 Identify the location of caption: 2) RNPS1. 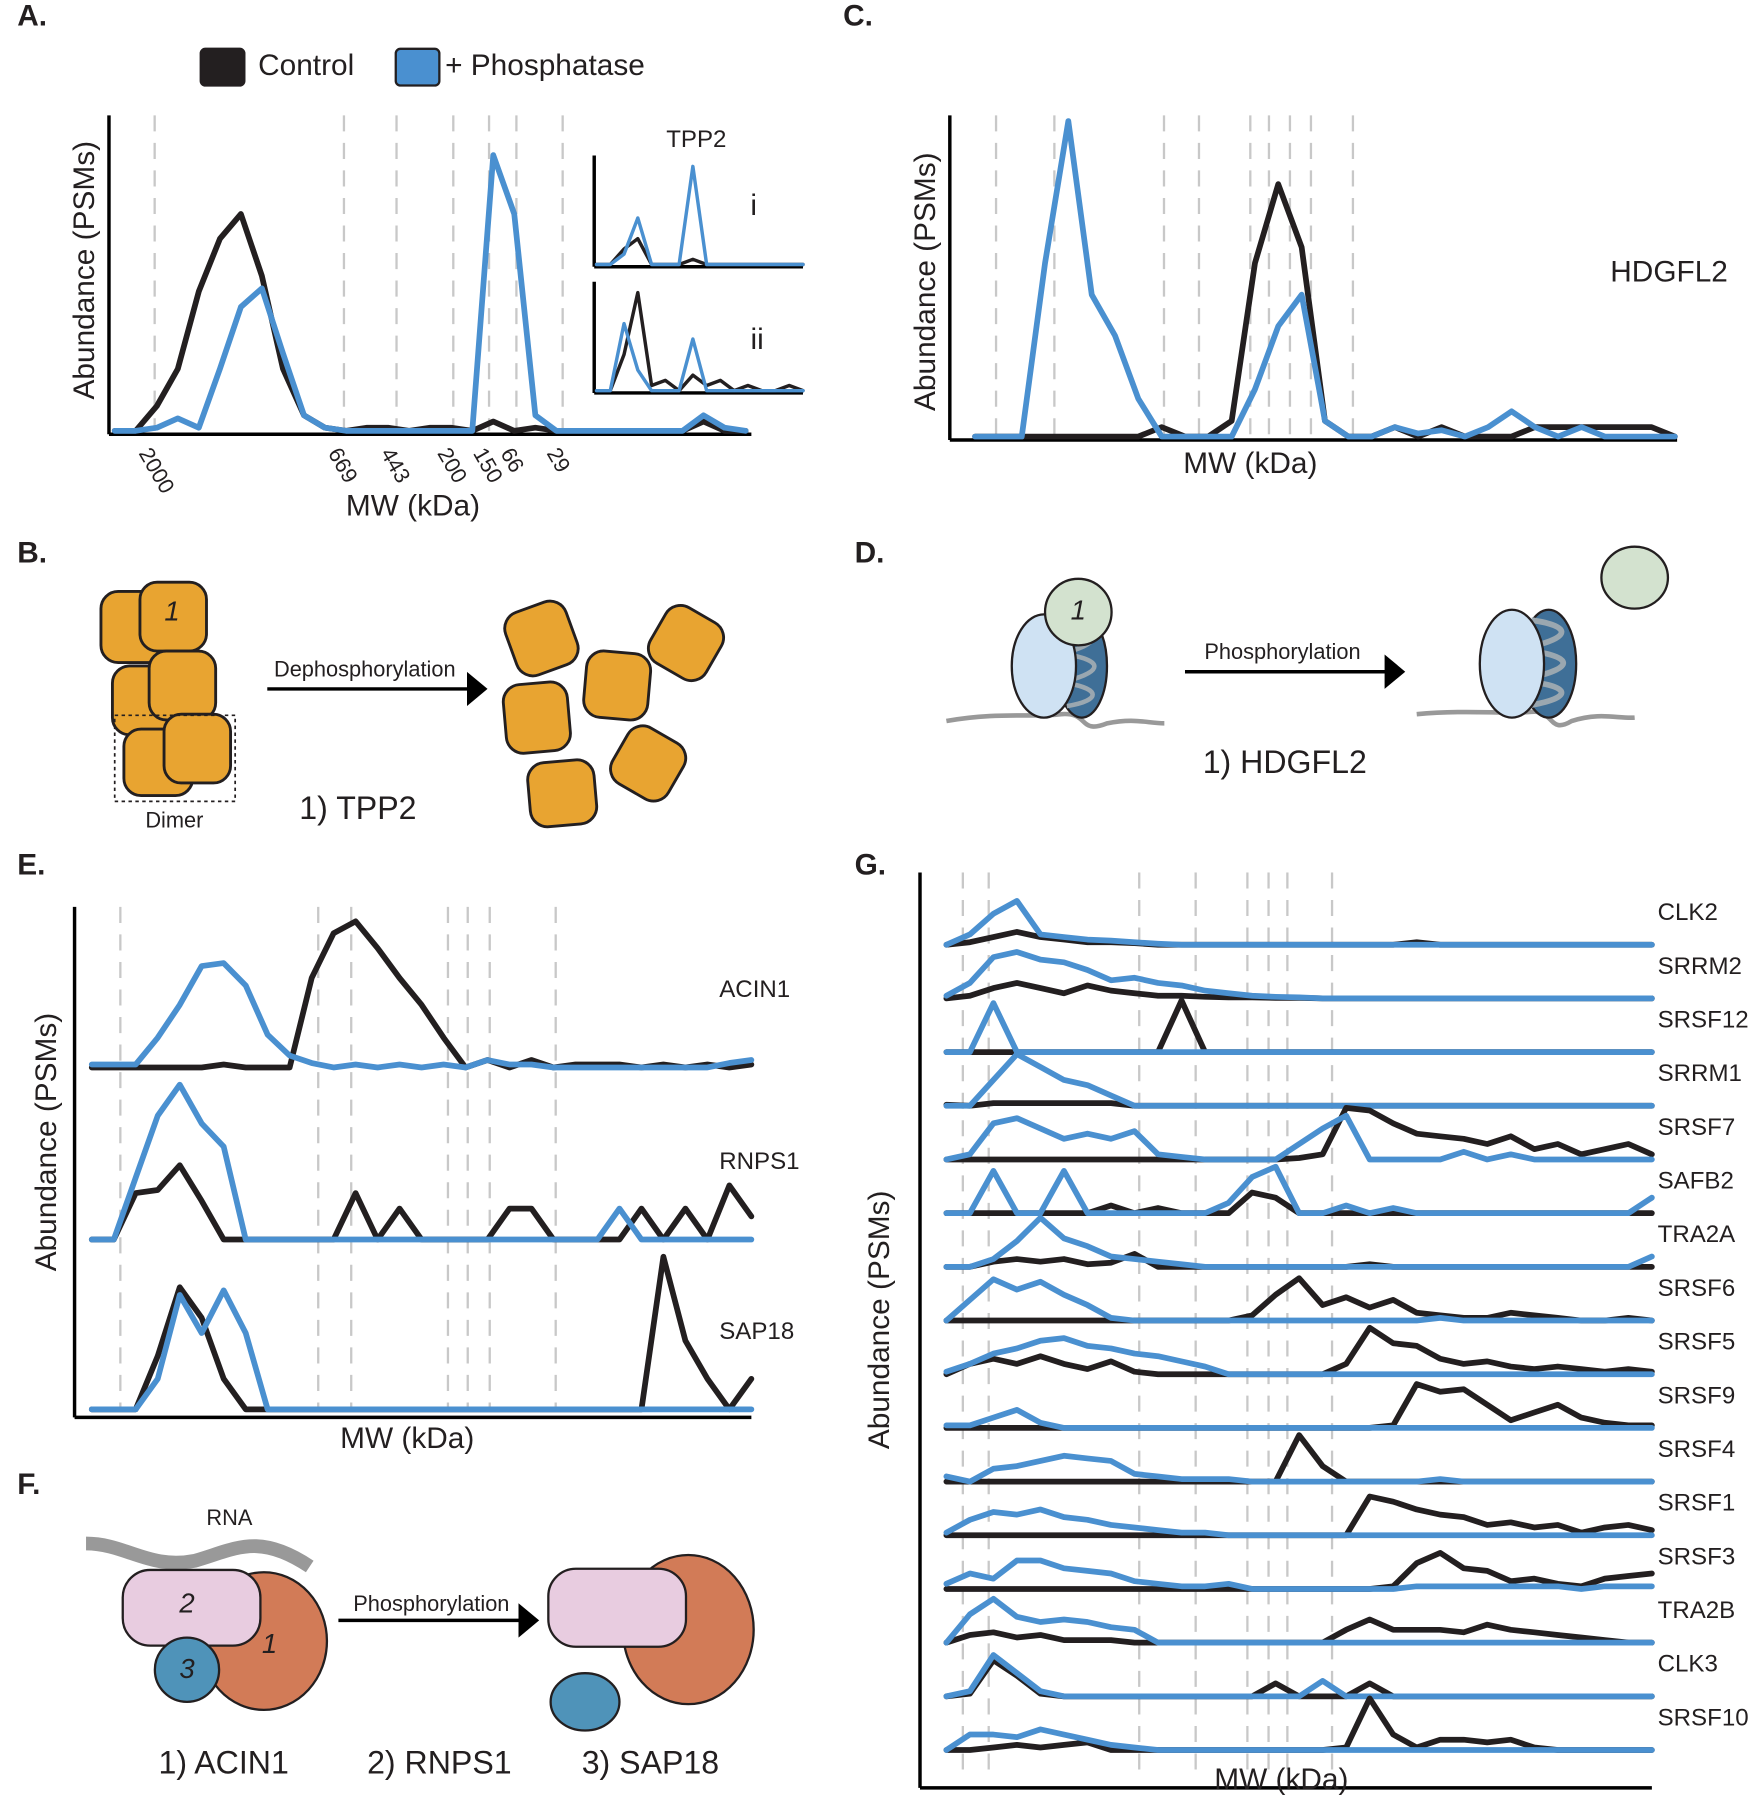
(439, 1762).